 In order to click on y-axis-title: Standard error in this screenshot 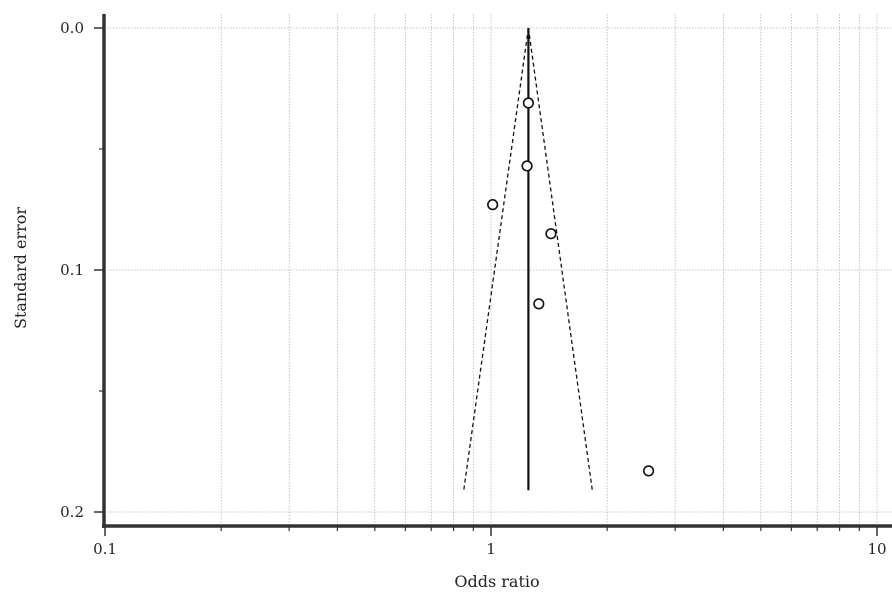, I will do `click(20, 268)`.